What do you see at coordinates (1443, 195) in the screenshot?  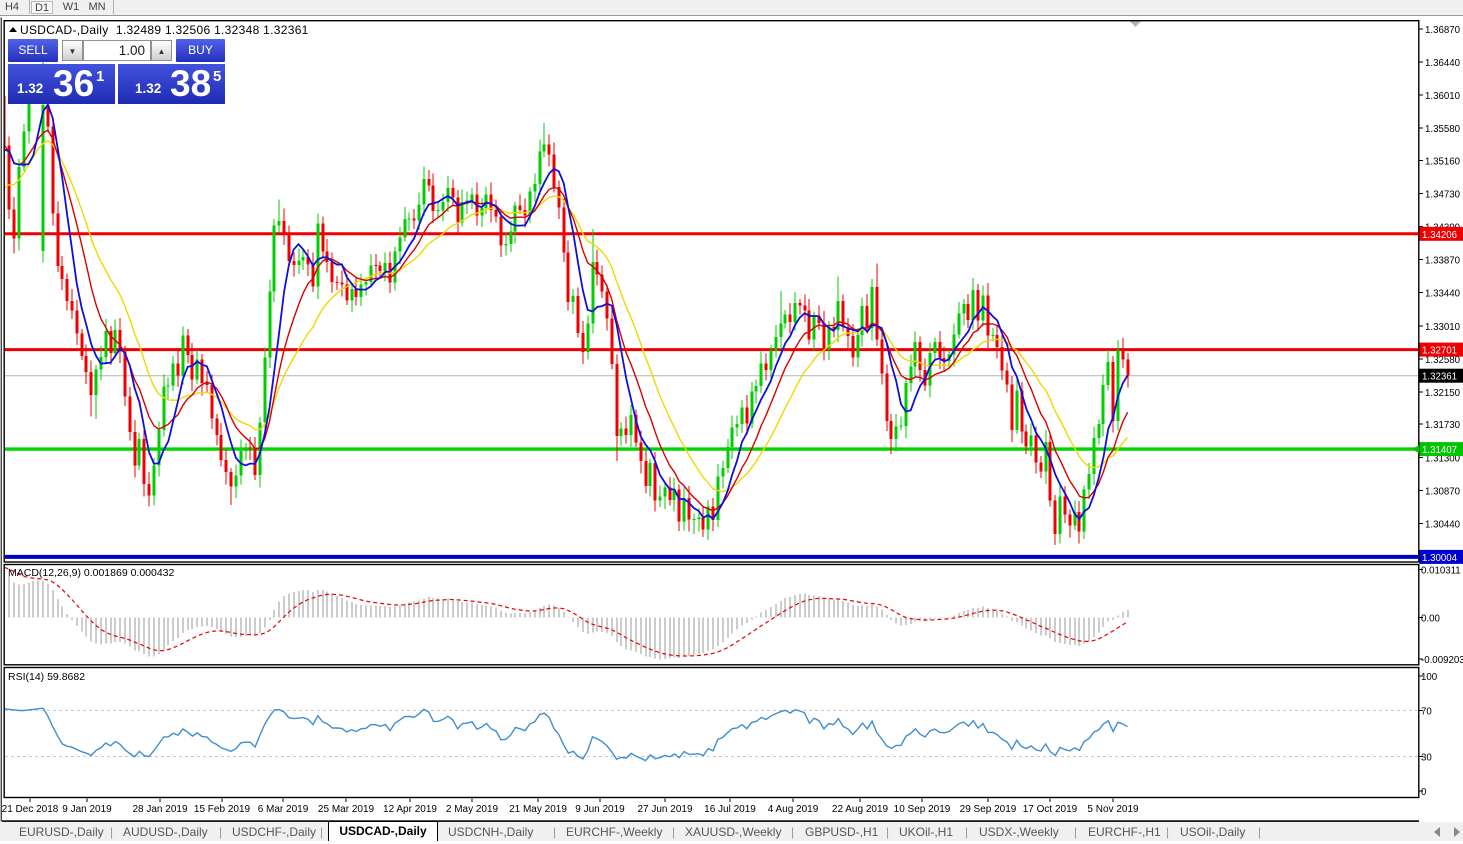 I see `svg-text: 1.34730` at bounding box center [1443, 195].